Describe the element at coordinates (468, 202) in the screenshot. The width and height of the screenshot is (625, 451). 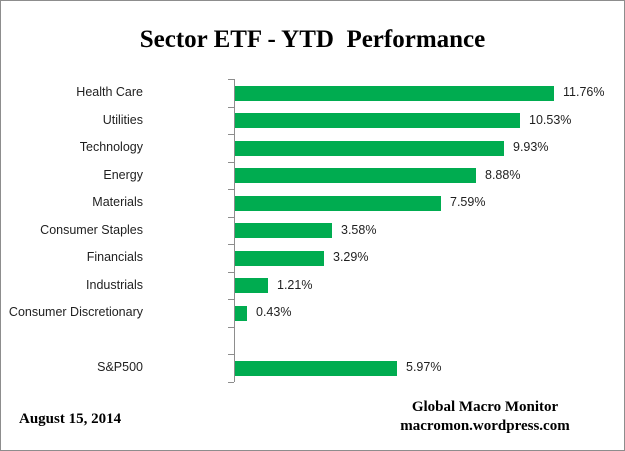
I see `bar-value-label: 7.59%` at that location.